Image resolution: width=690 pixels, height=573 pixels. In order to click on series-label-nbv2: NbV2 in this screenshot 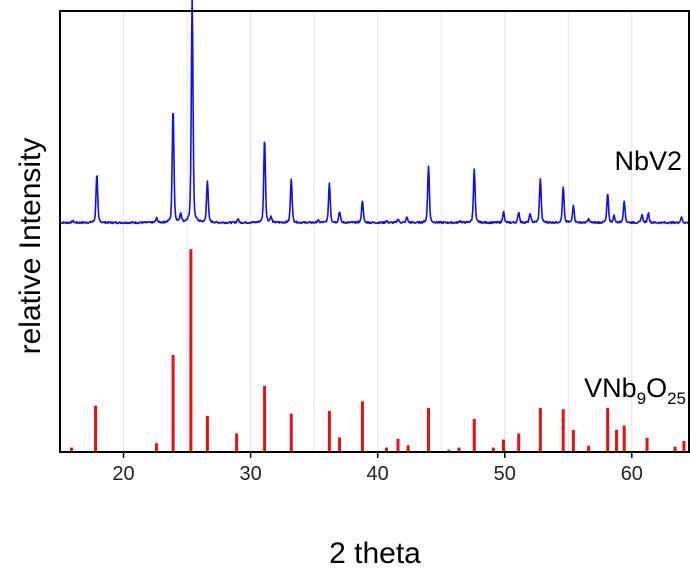, I will do `click(648, 161)`.